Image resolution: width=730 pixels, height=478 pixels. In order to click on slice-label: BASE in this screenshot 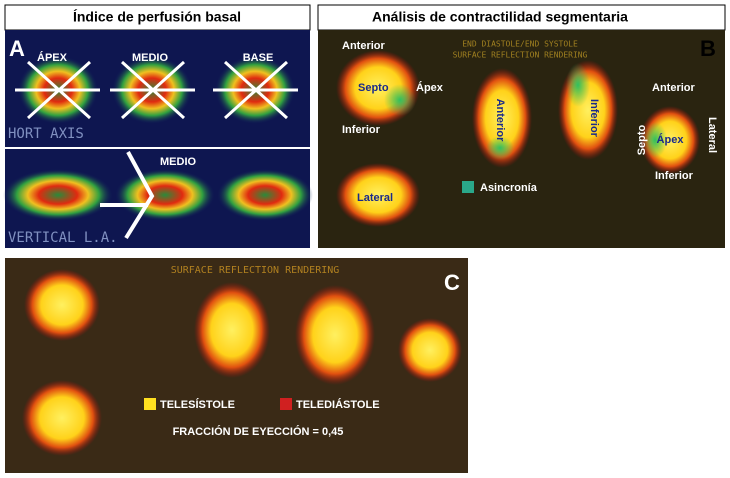, I will do `click(258, 58)`.